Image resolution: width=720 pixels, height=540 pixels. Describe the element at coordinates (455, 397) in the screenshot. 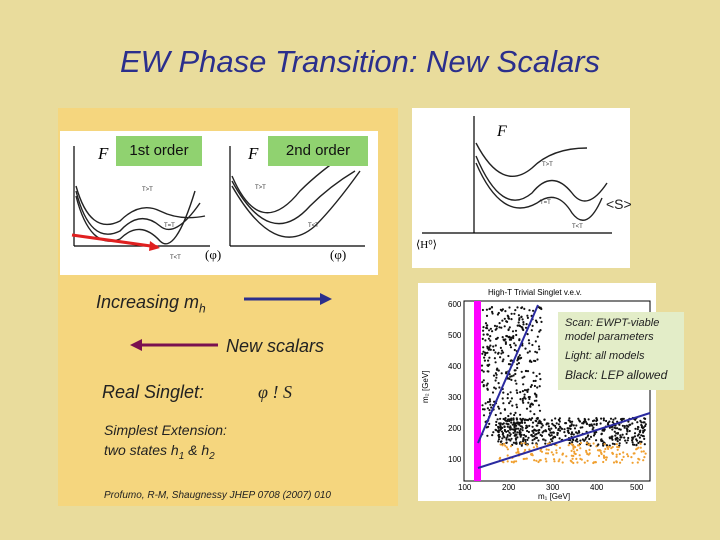

I see `svg-text: 300` at that location.